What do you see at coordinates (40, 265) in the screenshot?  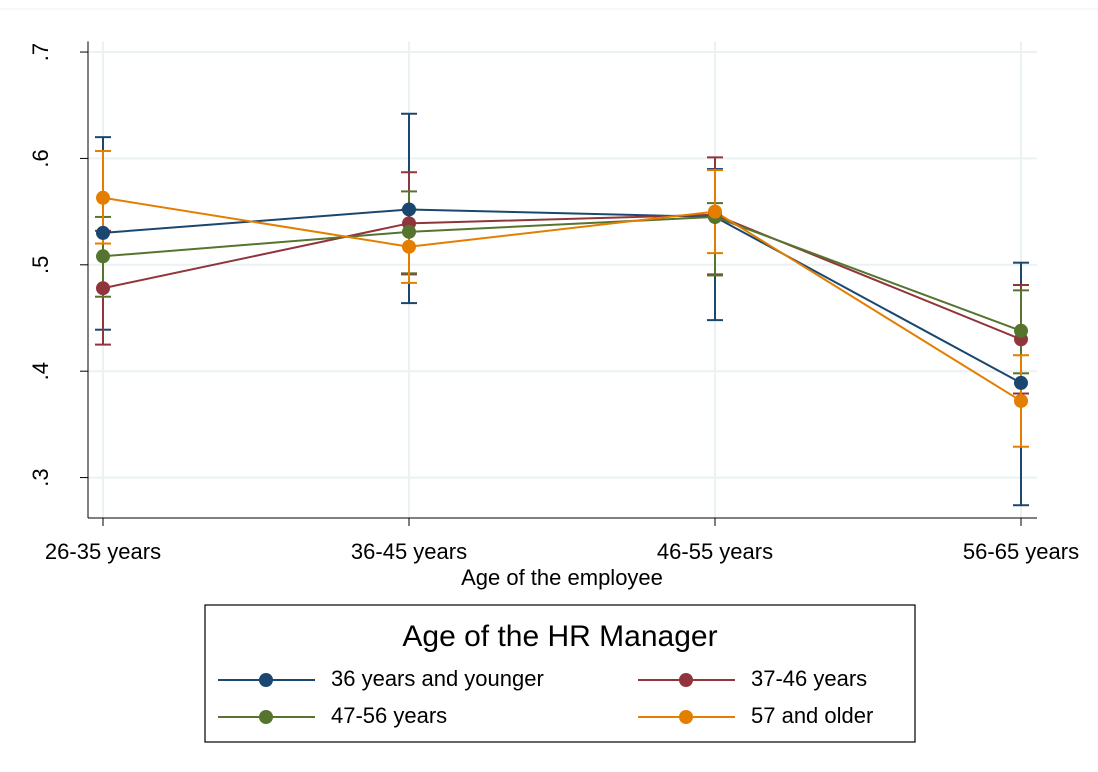 I see `y-tick-label: .5` at bounding box center [40, 265].